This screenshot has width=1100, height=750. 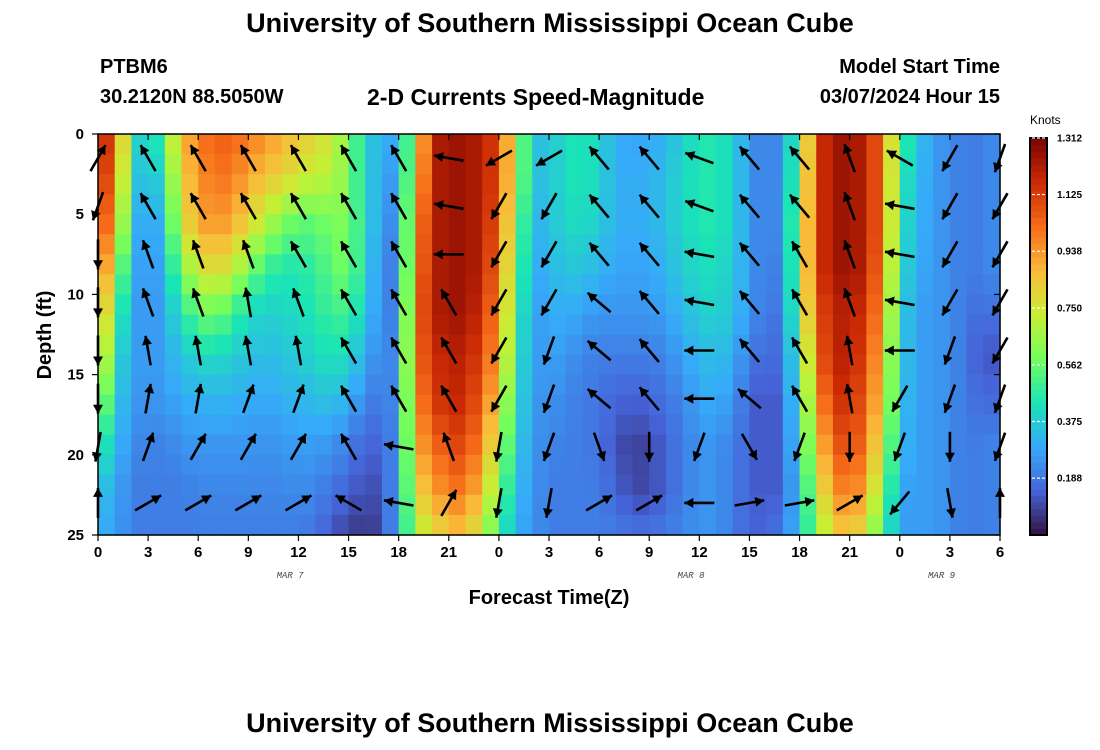 What do you see at coordinates (75, 455) in the screenshot?
I see `y-tick-label: 20` at bounding box center [75, 455].